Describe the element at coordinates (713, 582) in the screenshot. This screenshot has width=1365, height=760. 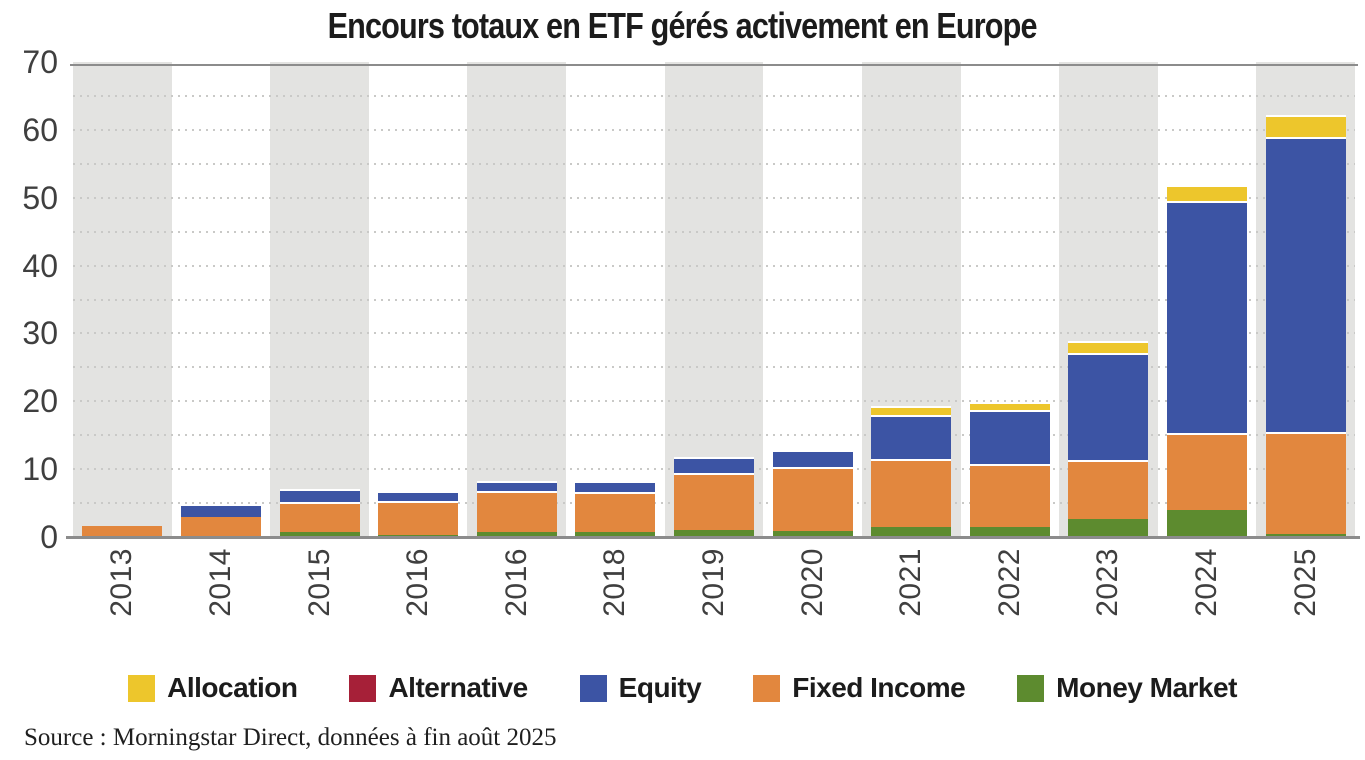
I see `x-tick-text: 2019` at that location.